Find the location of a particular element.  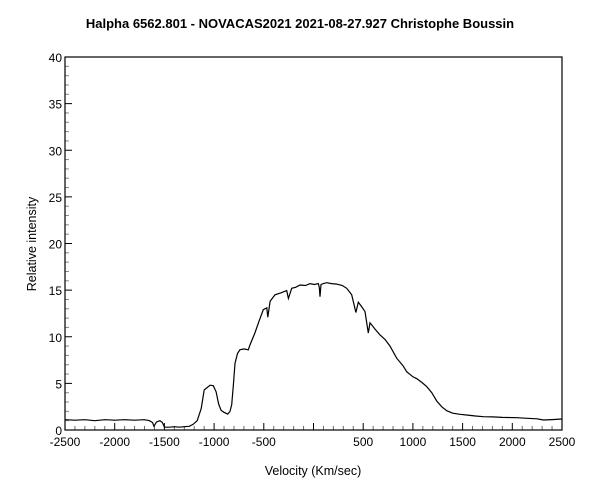

y-tick-label: 25 is located at coordinates (56, 198).